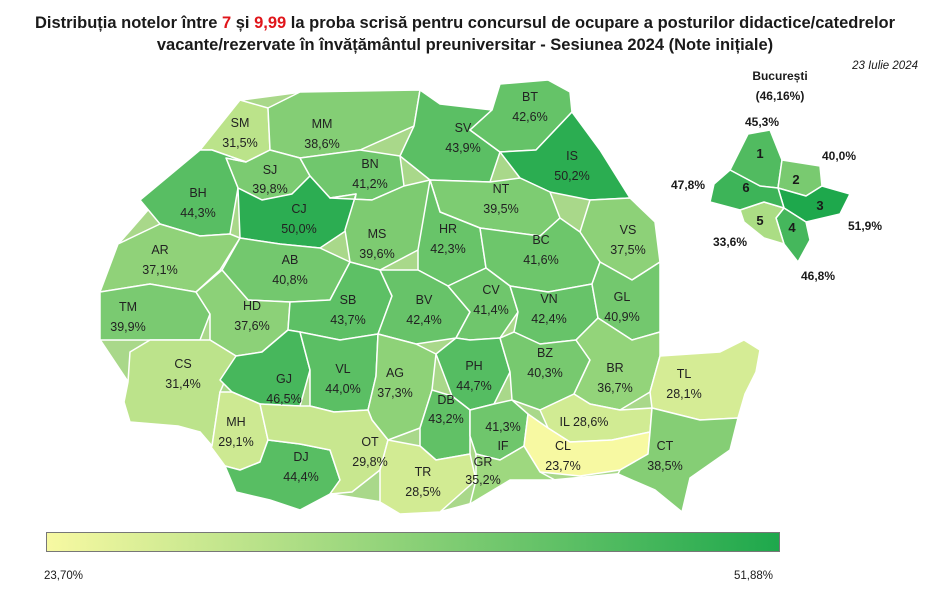 This screenshot has height=600, width=930. I want to click on county-value-ms: 39,6%, so click(376, 254).